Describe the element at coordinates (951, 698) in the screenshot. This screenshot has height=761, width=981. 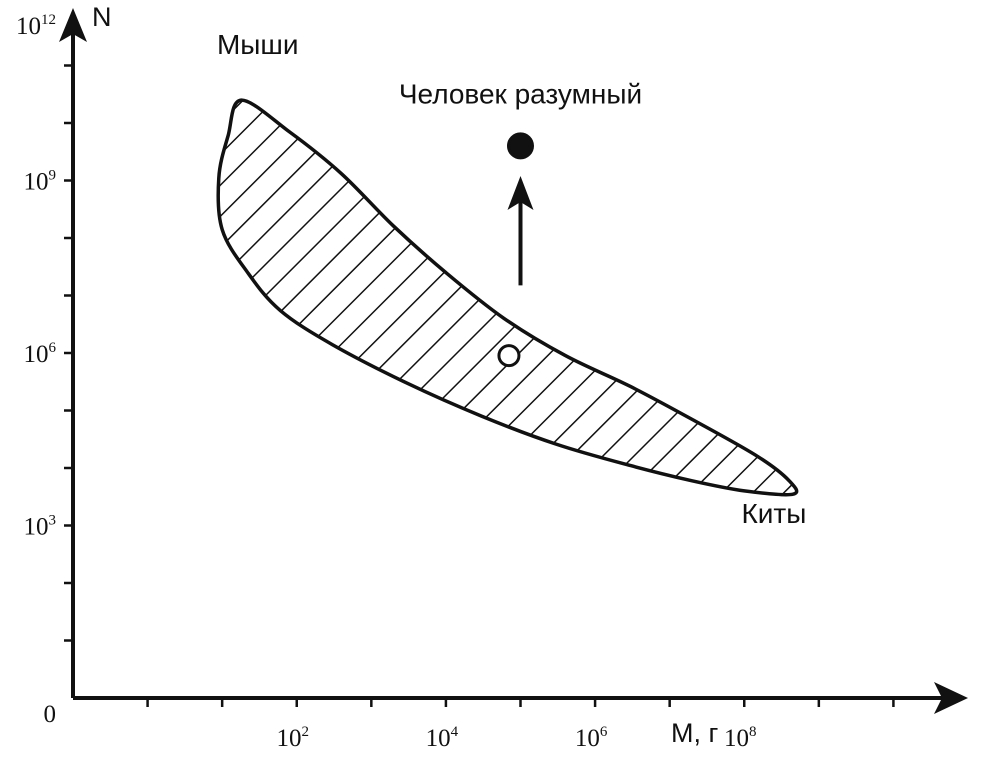
I see `x-axis-arrowhead` at that location.